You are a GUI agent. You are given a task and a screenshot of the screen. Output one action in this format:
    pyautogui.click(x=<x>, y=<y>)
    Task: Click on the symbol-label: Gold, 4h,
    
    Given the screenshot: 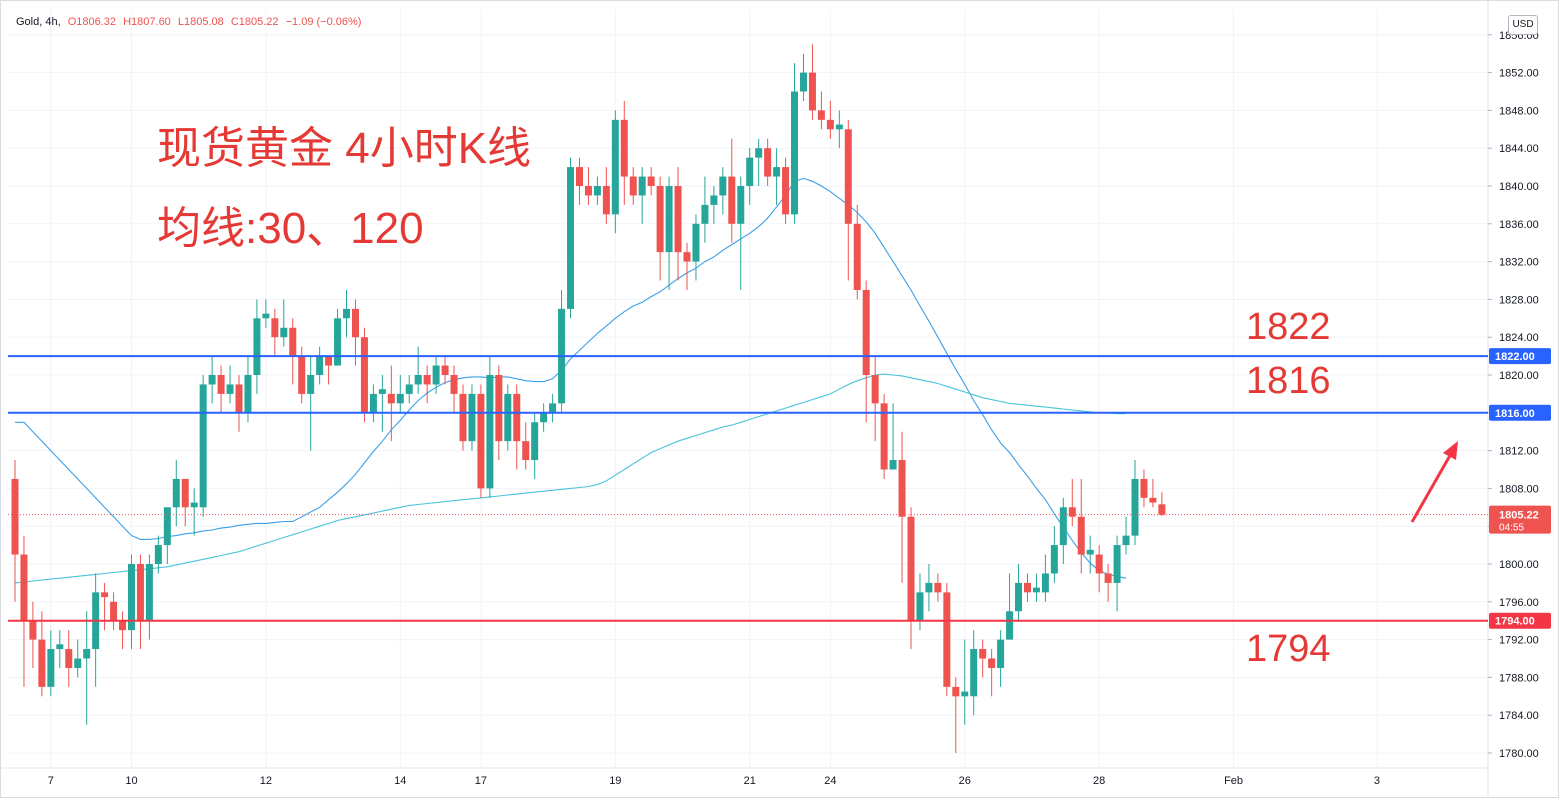 What is the action you would take?
    pyautogui.click(x=38, y=22)
    